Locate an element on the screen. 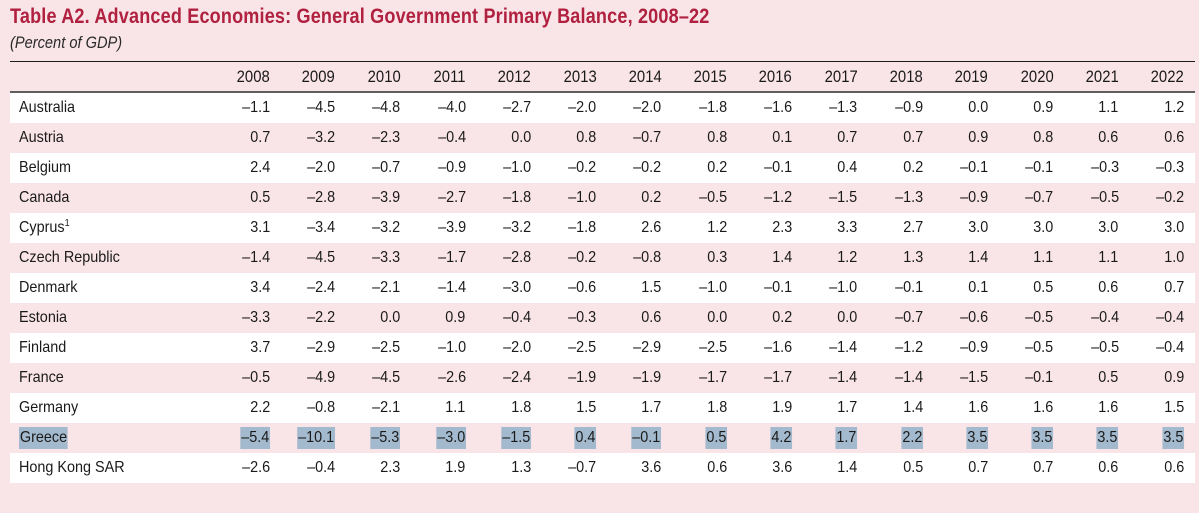 The height and width of the screenshot is (513, 1199). value-text: –1.8 is located at coordinates (582, 227).